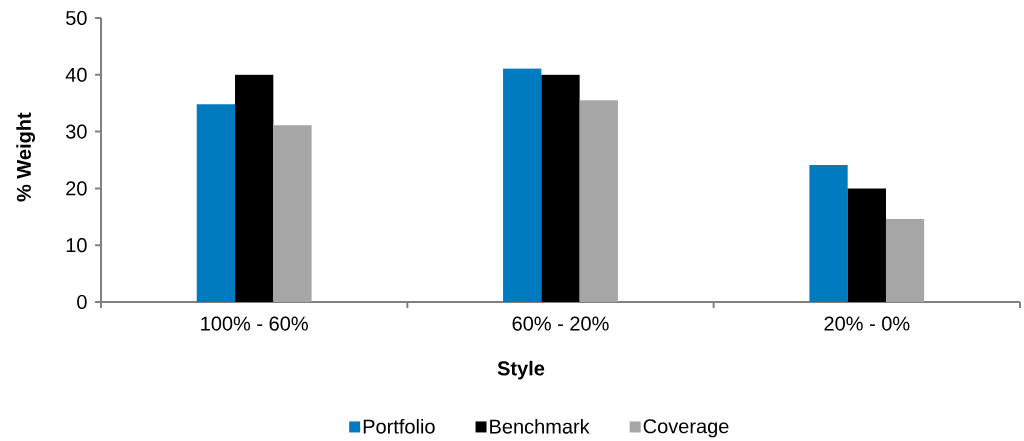 This screenshot has width=1024, height=441. I want to click on y-tick-label: 10, so click(76, 245).